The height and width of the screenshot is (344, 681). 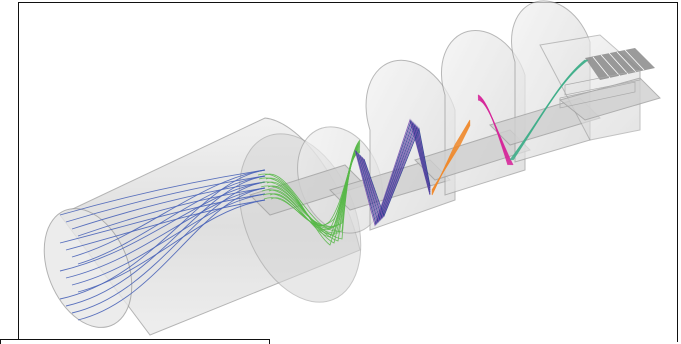 I want to click on trajectory-teal, so click(x=550, y=110).